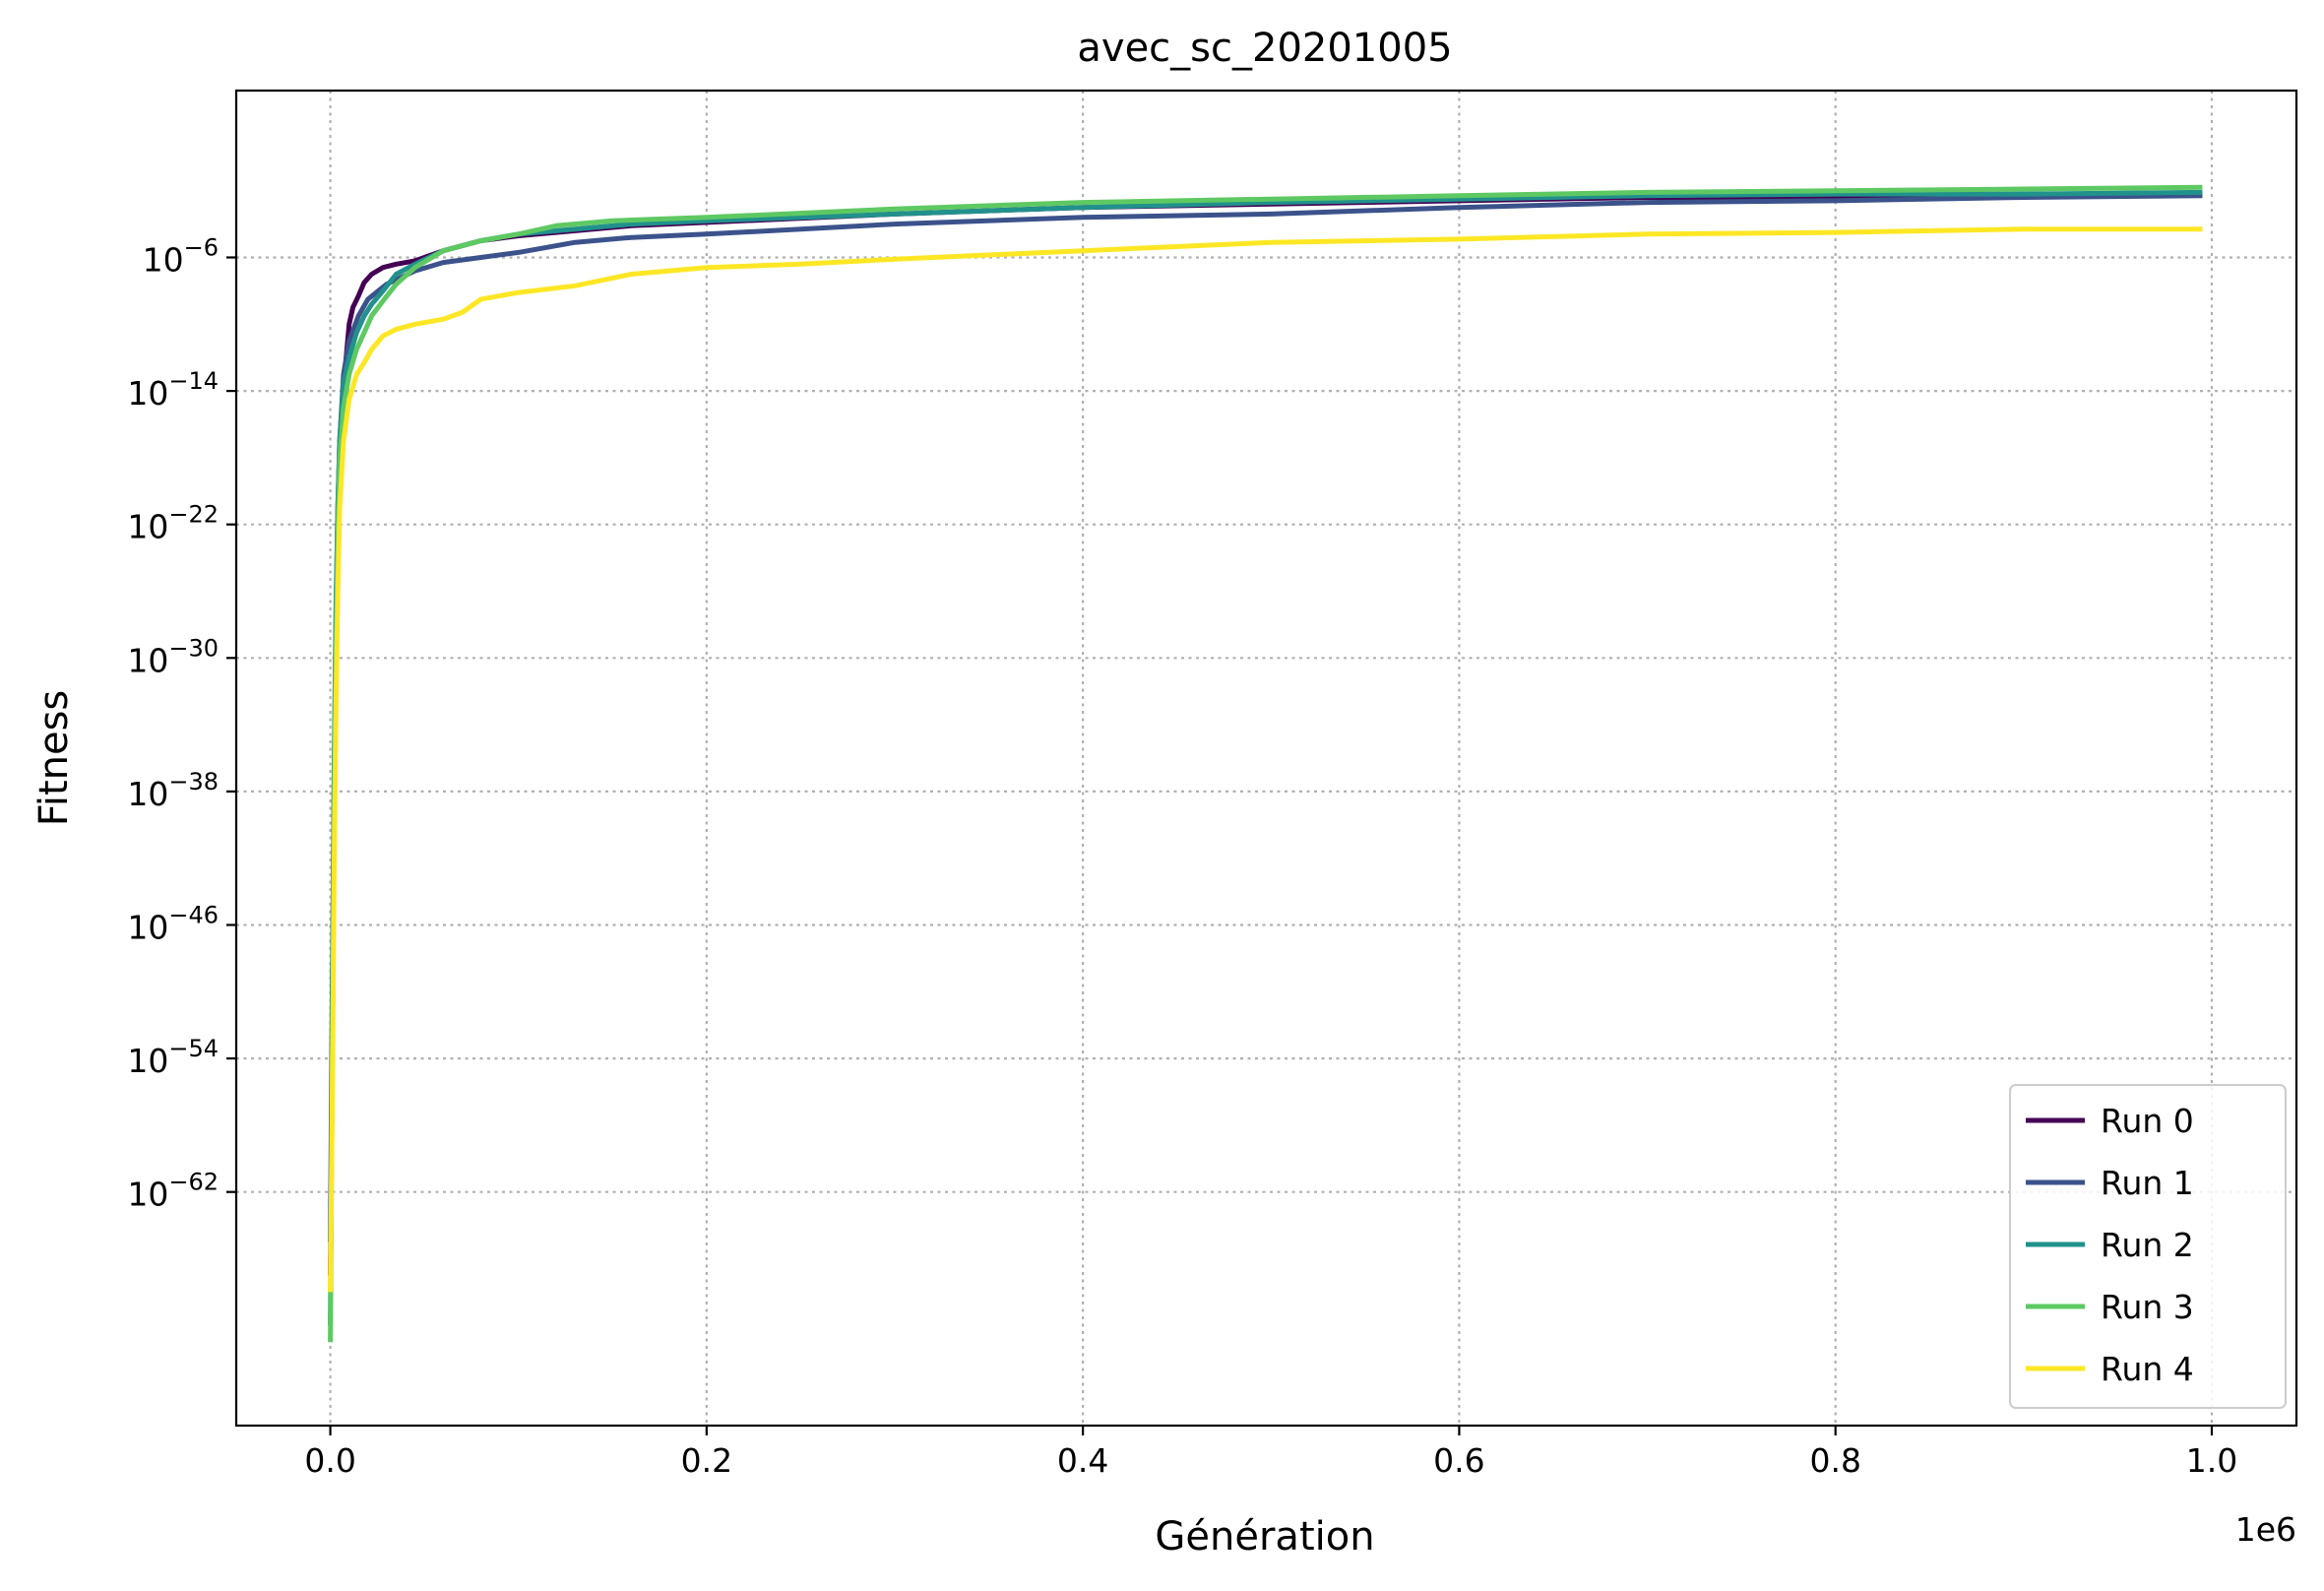 Image resolution: width=2324 pixels, height=1591 pixels. Describe the element at coordinates (2147, 1369) in the screenshot. I see `legend-label: Run 4` at that location.